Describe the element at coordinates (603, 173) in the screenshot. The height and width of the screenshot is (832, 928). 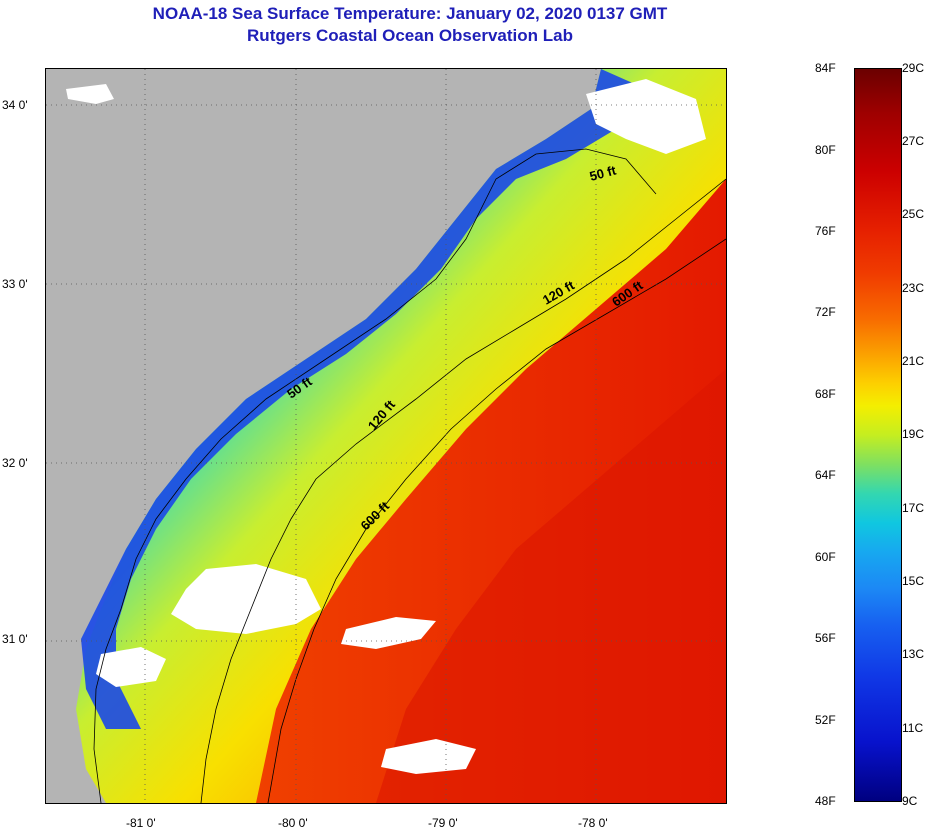
I see `isobath-label-50ft: 50 ft` at that location.